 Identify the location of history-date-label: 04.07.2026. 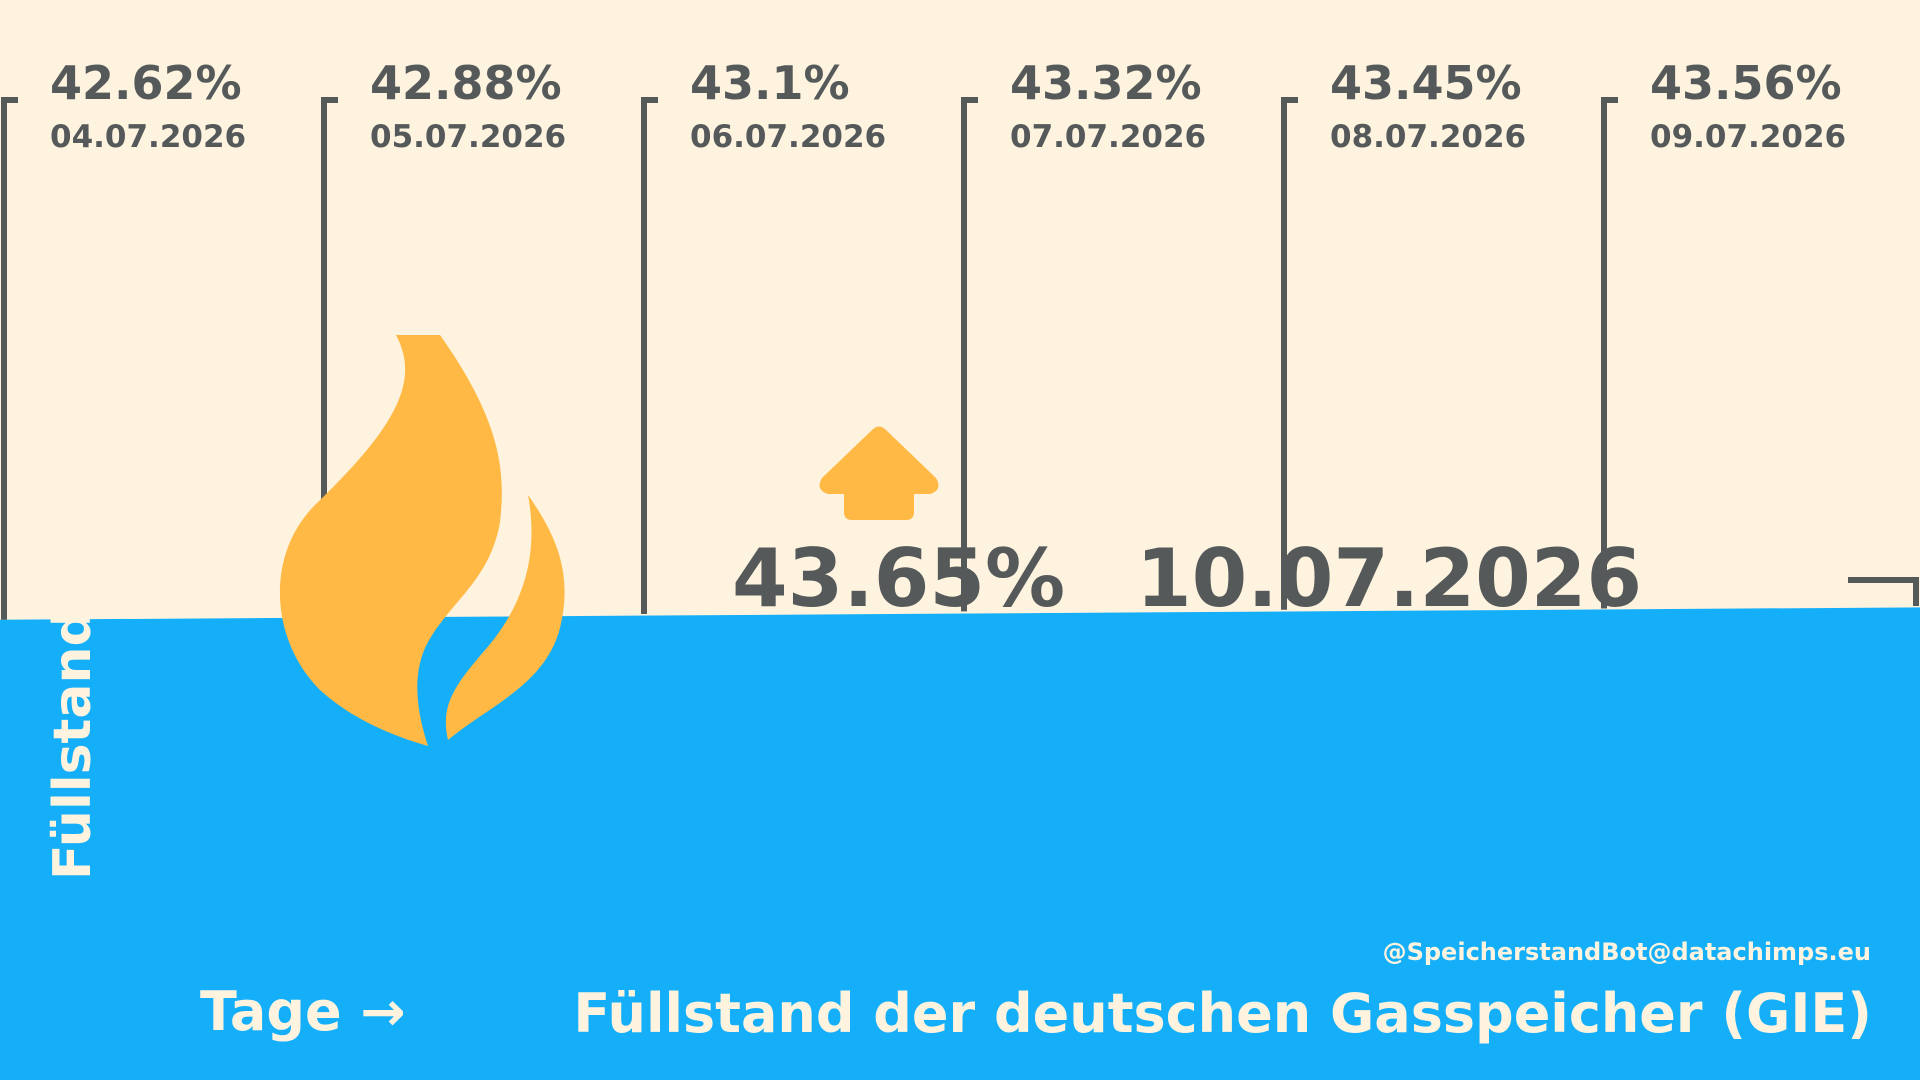
(148, 137).